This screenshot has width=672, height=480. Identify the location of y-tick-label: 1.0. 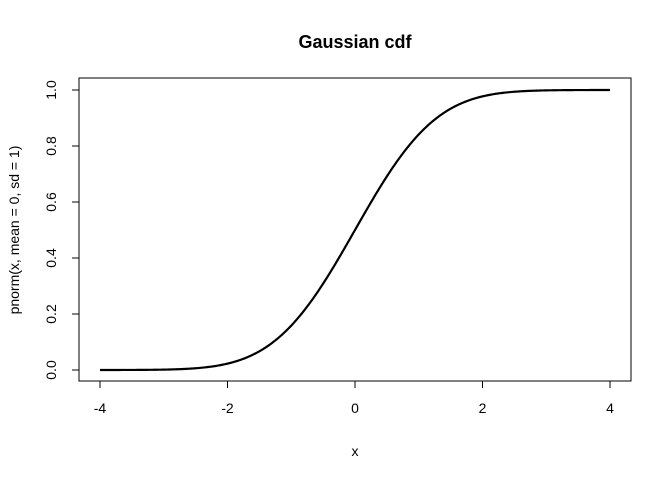
(51, 90).